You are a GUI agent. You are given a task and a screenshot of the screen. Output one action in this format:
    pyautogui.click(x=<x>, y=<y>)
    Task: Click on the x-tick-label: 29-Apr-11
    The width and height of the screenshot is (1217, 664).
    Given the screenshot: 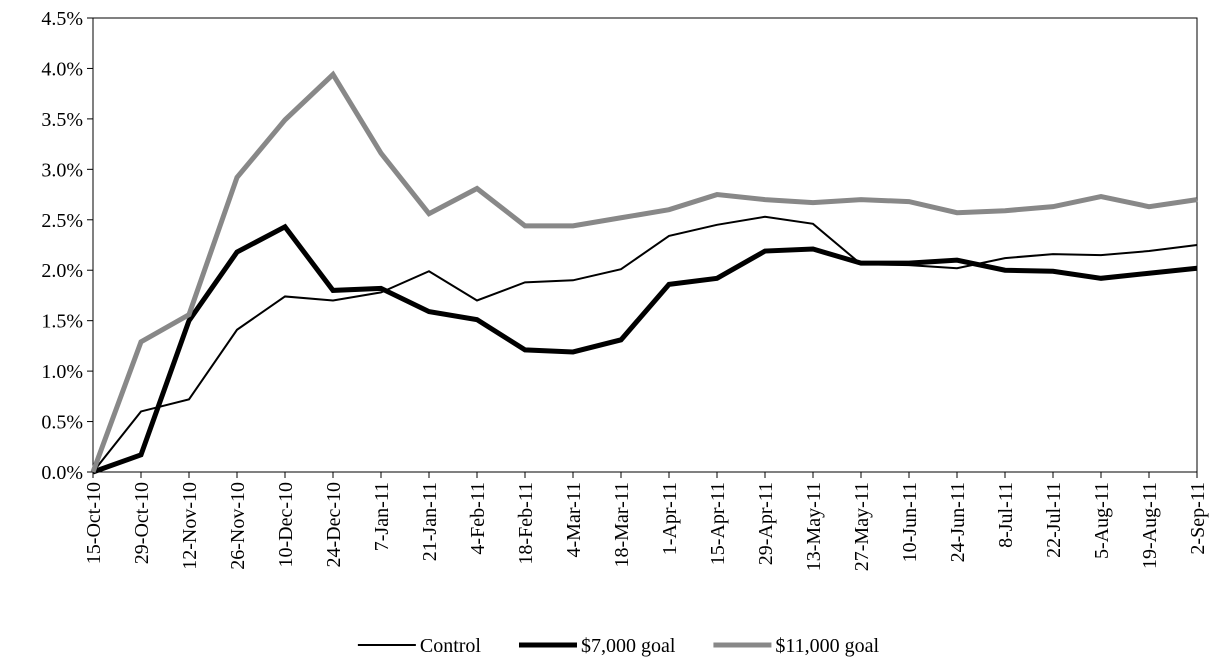 What is the action you would take?
    pyautogui.click(x=766, y=523)
    